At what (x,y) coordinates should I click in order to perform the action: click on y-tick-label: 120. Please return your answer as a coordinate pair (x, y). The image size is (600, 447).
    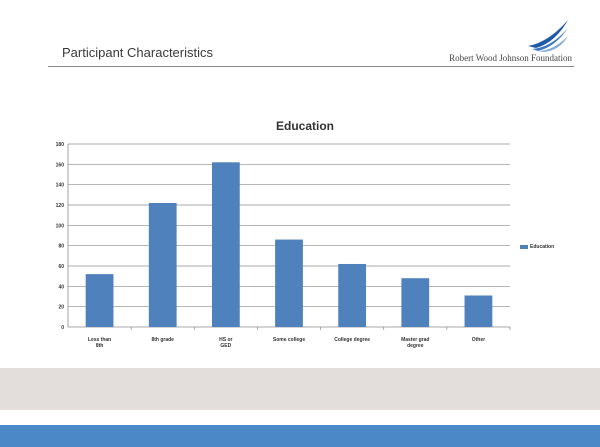
    Looking at the image, I should click on (60, 206).